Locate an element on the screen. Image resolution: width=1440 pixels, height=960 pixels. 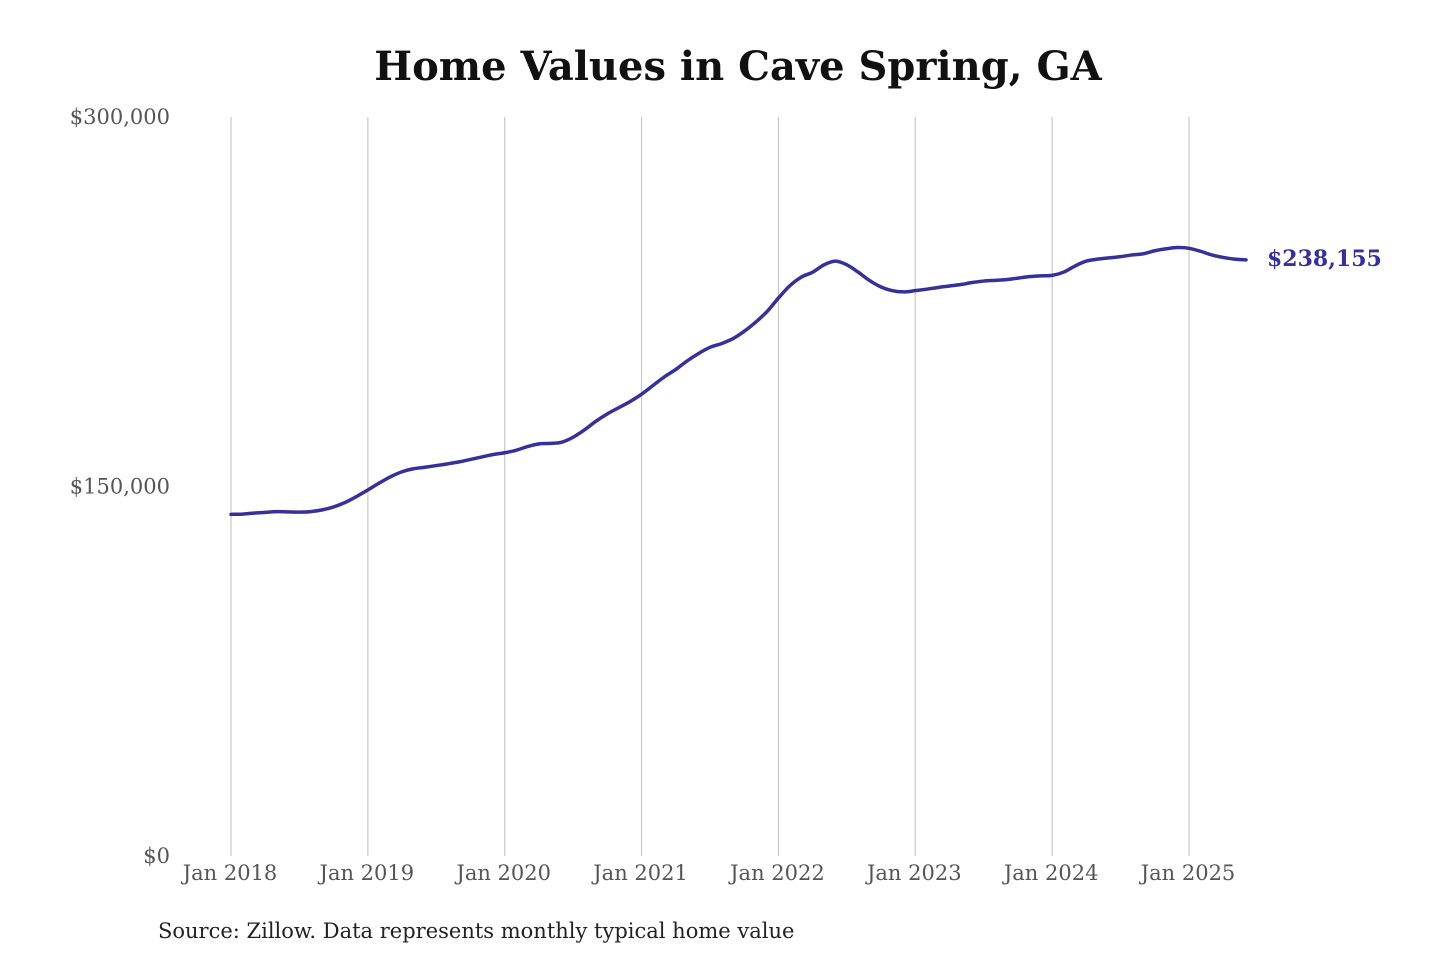
x-tick-label: Jan 2024 is located at coordinates (1050, 873).